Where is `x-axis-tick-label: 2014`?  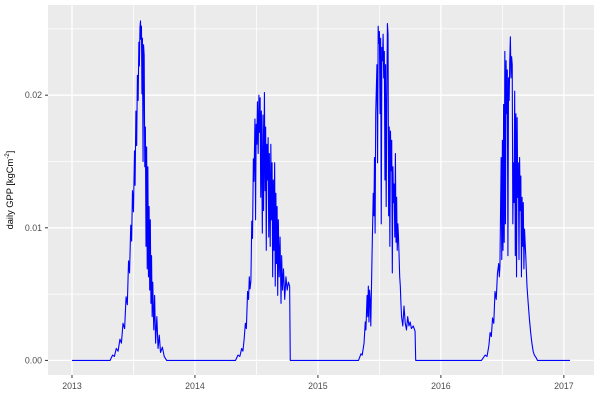 x-axis-tick-label: 2014 is located at coordinates (195, 386).